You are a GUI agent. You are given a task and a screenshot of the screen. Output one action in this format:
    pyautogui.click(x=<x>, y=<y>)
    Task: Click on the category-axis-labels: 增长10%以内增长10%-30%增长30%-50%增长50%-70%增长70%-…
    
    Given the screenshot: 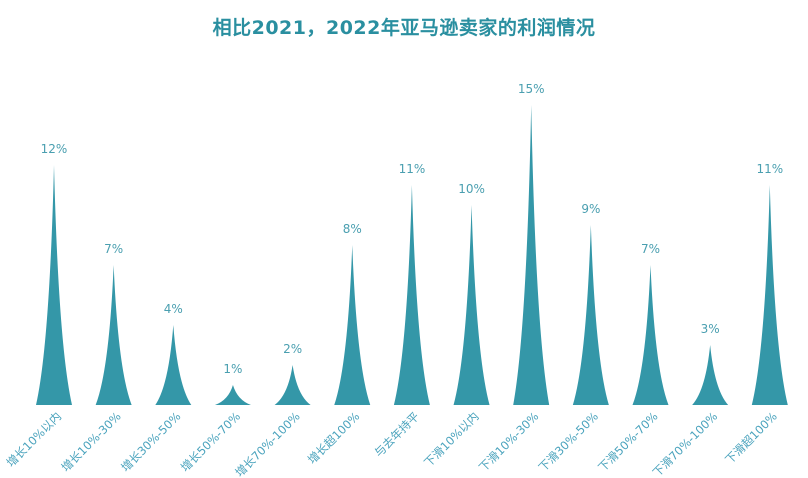 What is the action you would take?
    pyautogui.click(x=392, y=443)
    